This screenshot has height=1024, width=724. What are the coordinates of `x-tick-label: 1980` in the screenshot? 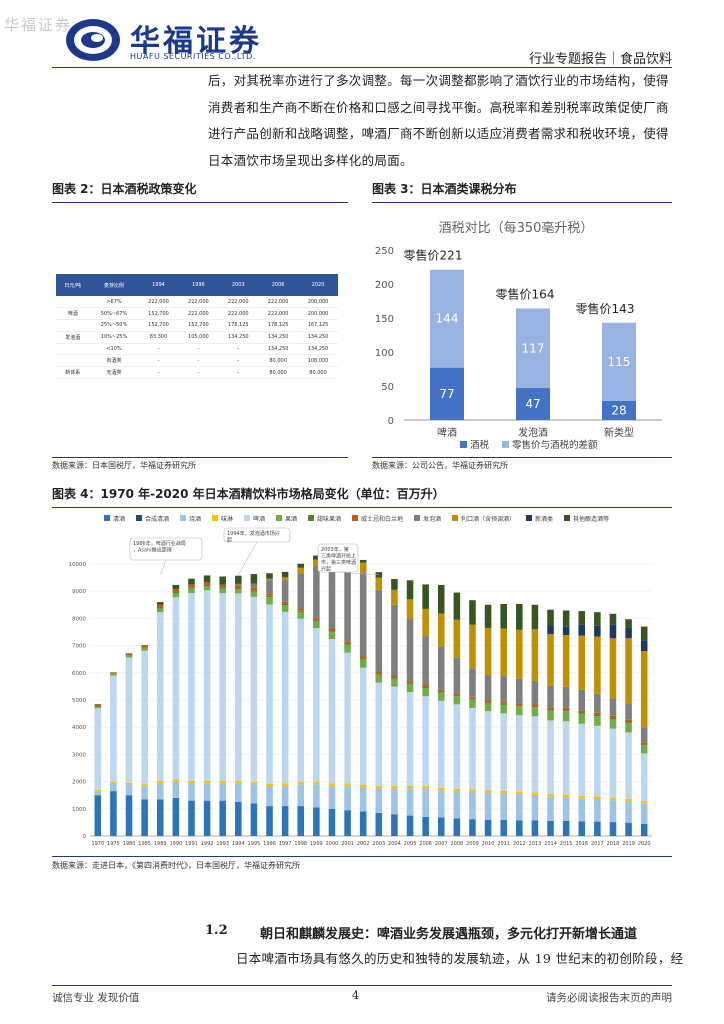 It's located at (129, 844).